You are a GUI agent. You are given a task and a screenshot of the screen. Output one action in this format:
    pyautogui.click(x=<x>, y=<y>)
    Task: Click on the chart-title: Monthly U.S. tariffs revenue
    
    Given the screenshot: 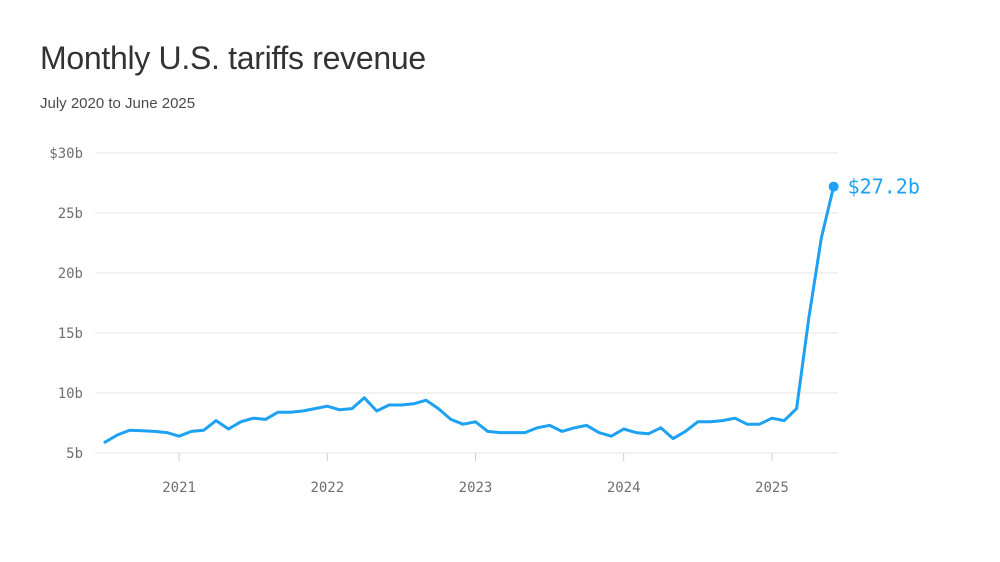 What is the action you would take?
    pyautogui.click(x=233, y=58)
    